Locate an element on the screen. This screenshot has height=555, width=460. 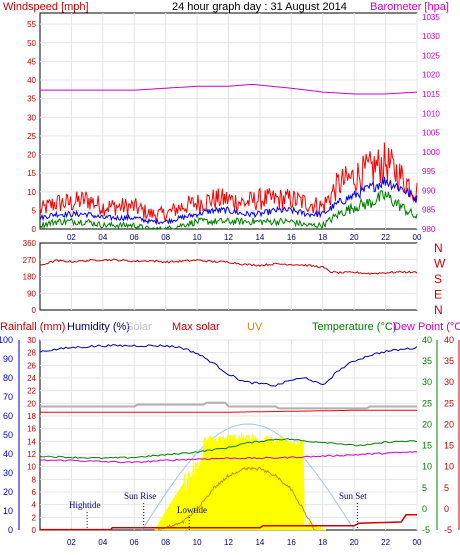
dewpoint-line is located at coordinates (229, 457).